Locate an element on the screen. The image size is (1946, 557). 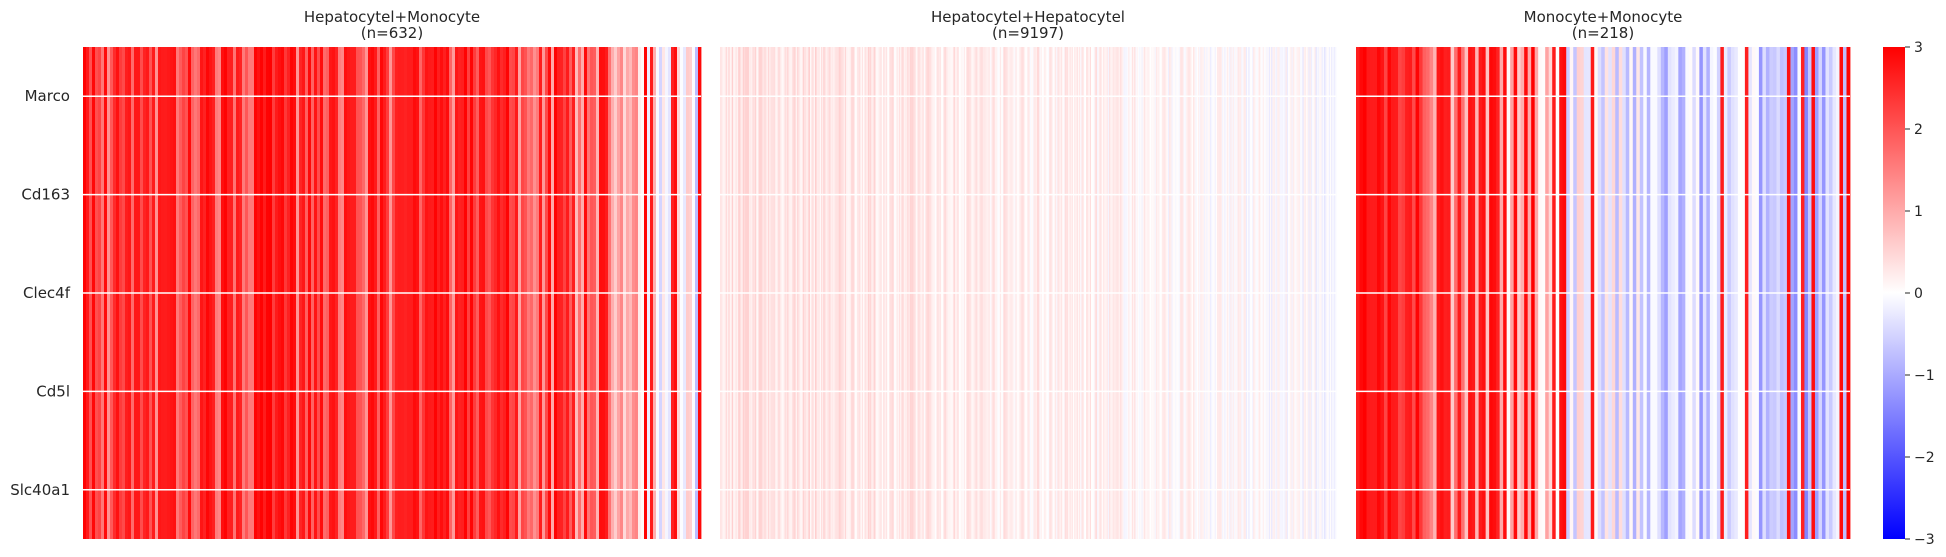
colorbar-tick-label: −2 is located at coordinates (1924, 458).